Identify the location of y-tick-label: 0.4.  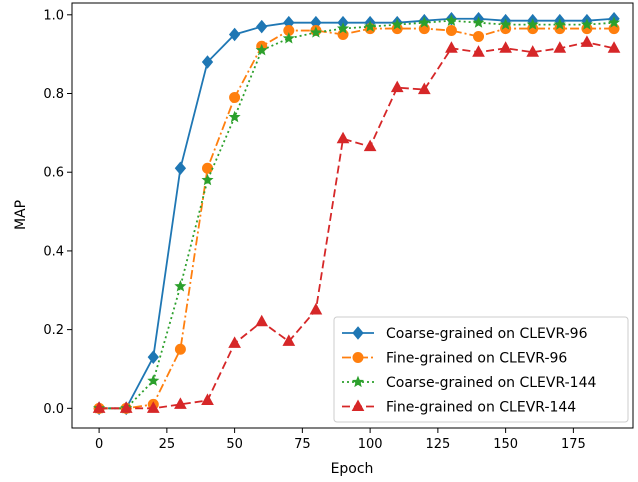
(53, 251).